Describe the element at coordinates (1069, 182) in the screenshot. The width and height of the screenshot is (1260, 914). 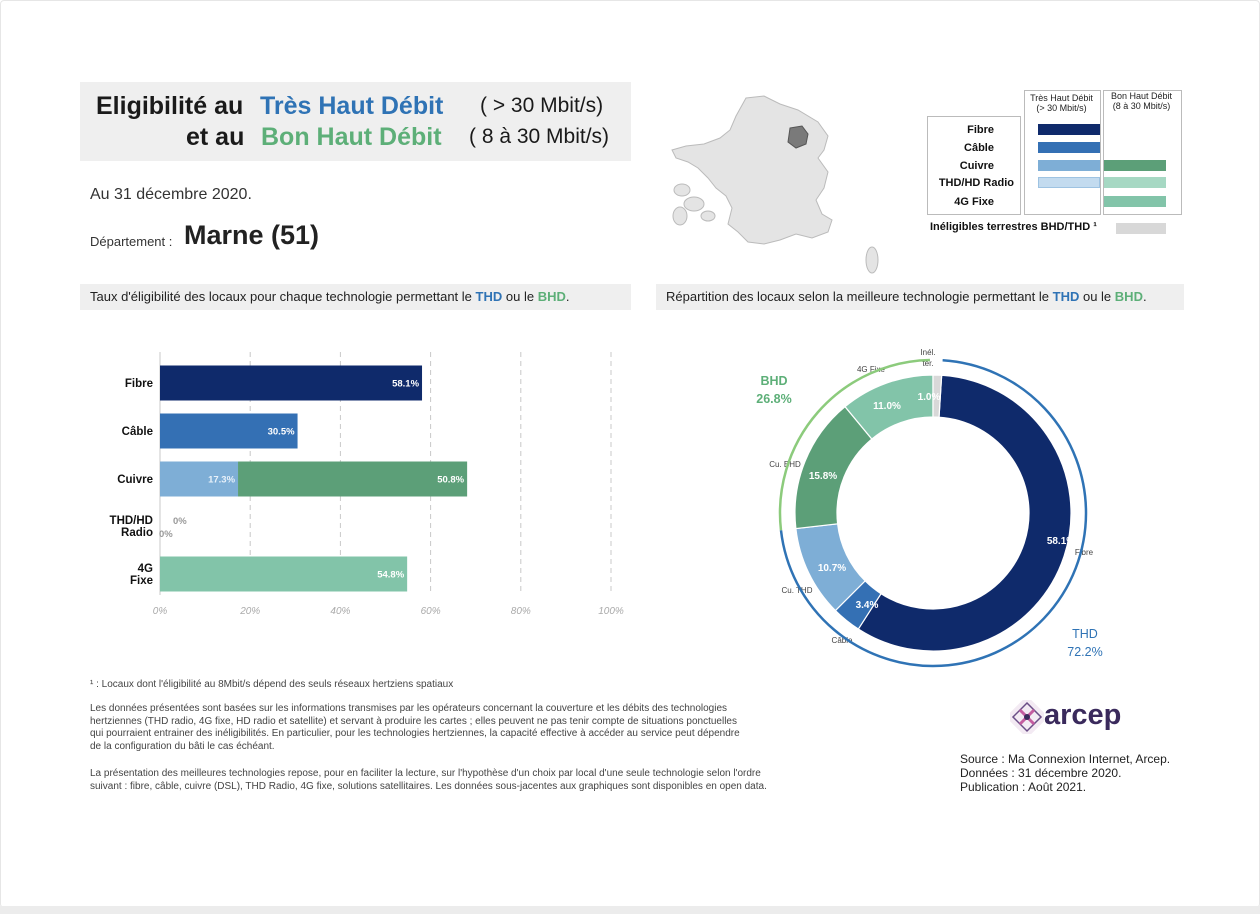
I see `swatch-radio-thd` at that location.